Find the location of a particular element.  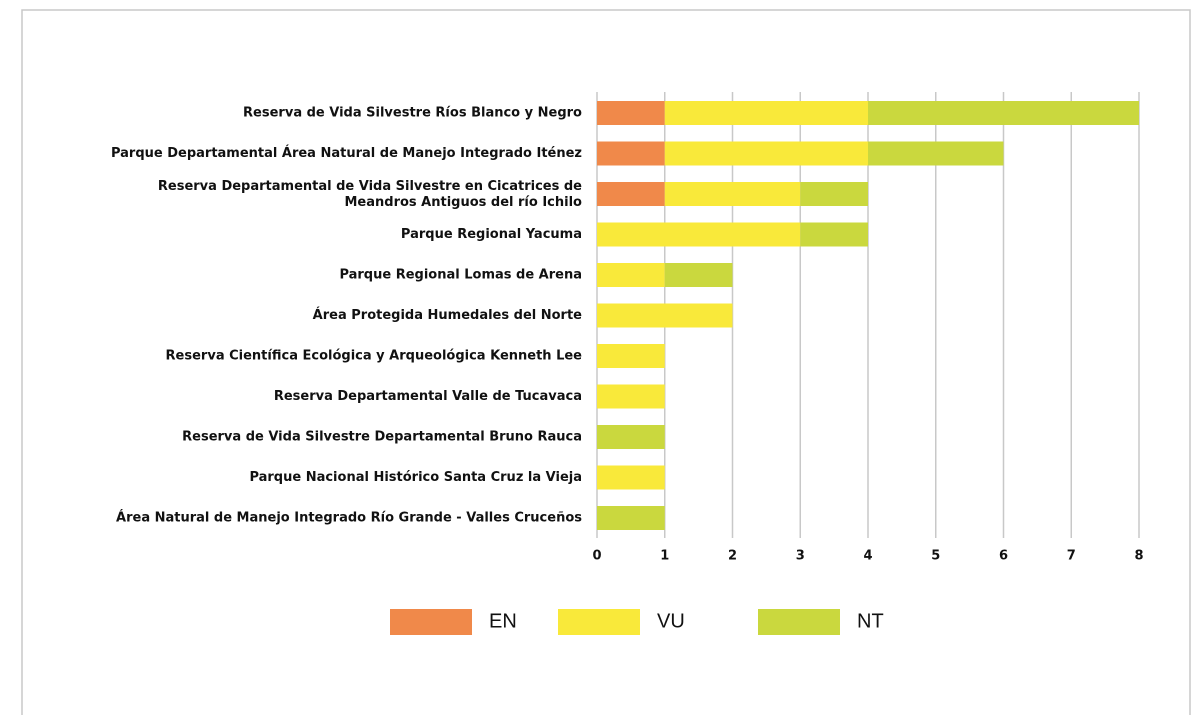

legend-label: VU is located at coordinates (671, 621).